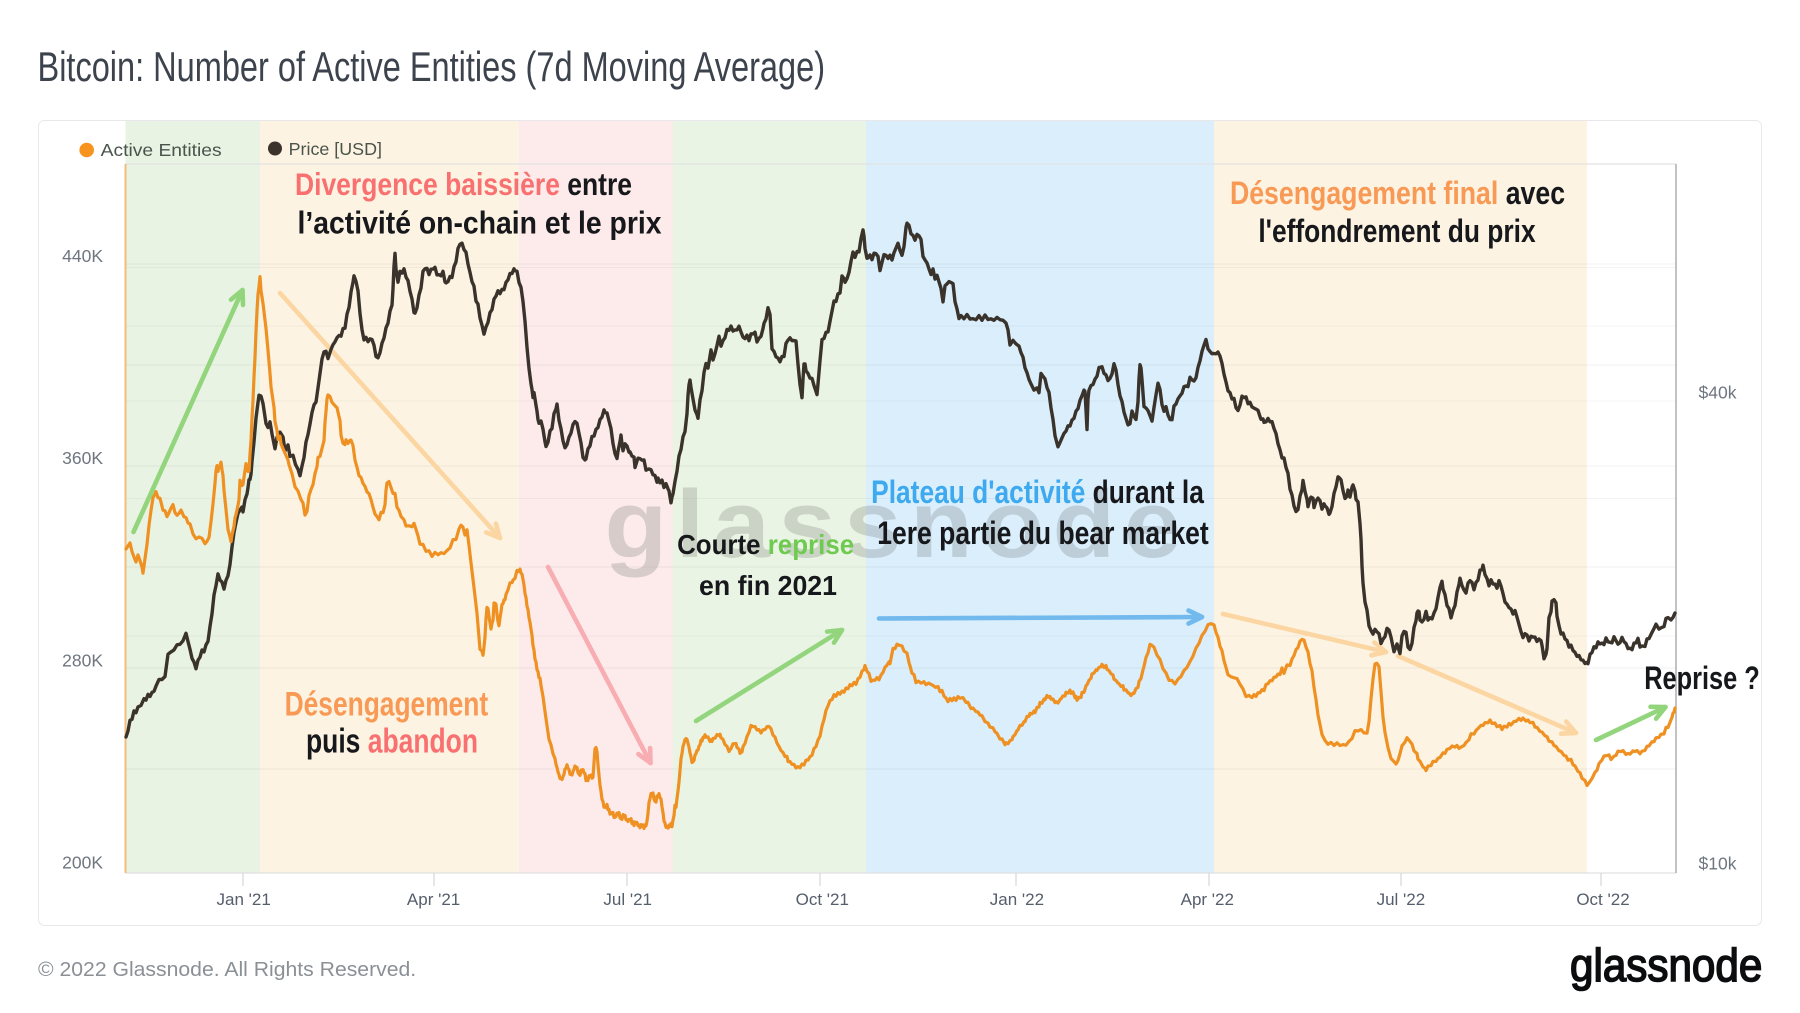 Image resolution: width=1800 pixels, height=1013 pixels. Describe the element at coordinates (1401, 899) in the screenshot. I see `svg-text: Jul '22` at that location.